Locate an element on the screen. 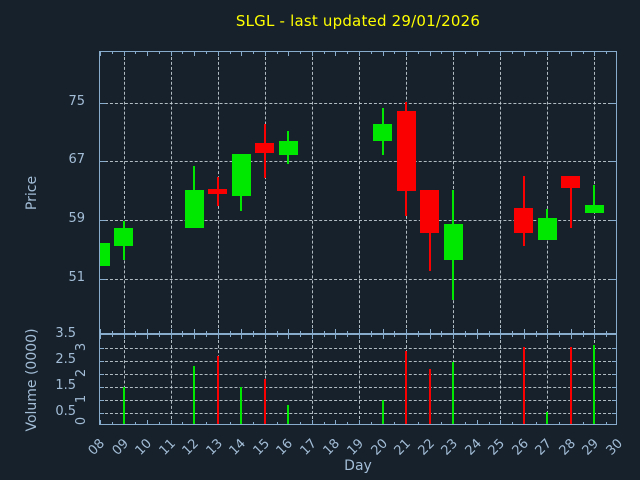 The width and height of the screenshot is (640, 480). price-tick-label: 51 is located at coordinates (76, 277).